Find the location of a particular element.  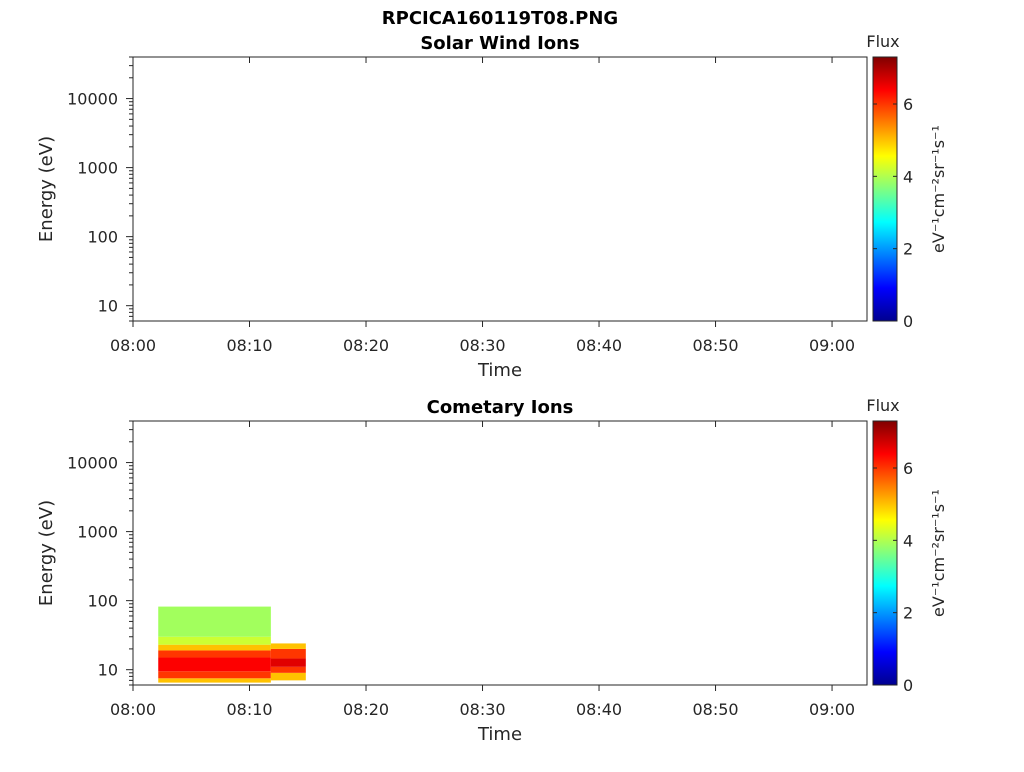

heatmap-cells is located at coordinates (232, 644).